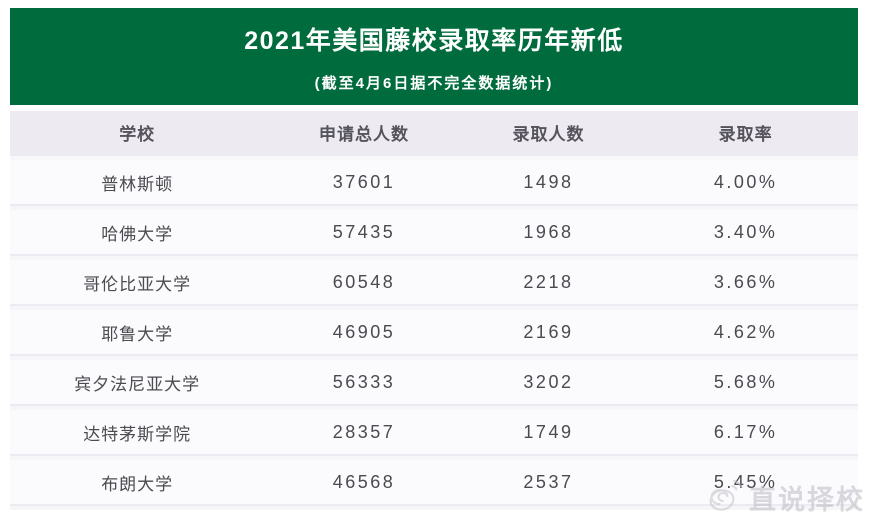 Image resolution: width=870 pixels, height=523 pixels. What do you see at coordinates (434, 332) in the screenshot?
I see `table-row: 耶鲁大学 46905 2169 4.62%` at bounding box center [434, 332].